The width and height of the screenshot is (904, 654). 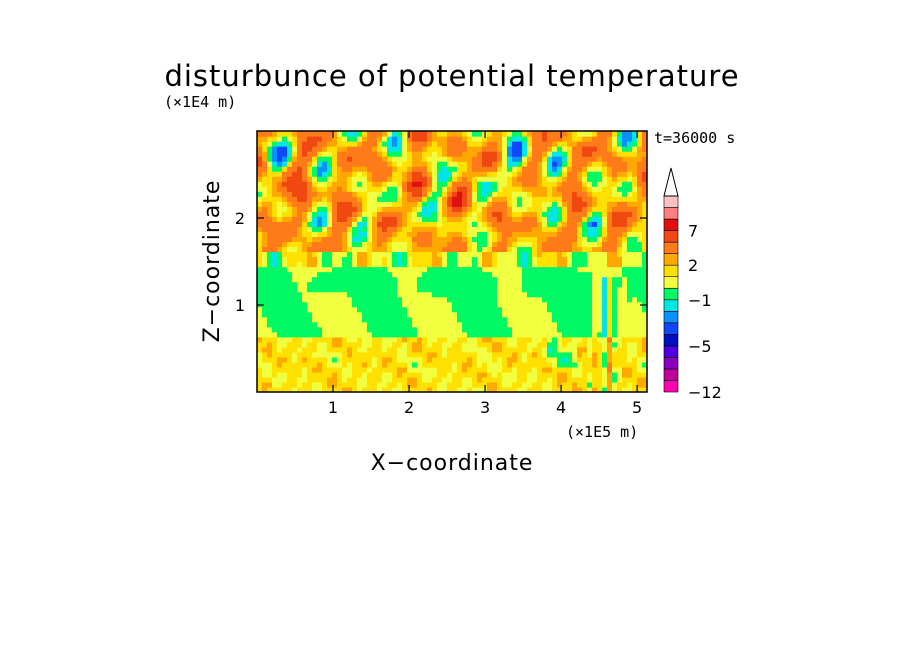 I want to click on colorbar-swatch, so click(x=671, y=282).